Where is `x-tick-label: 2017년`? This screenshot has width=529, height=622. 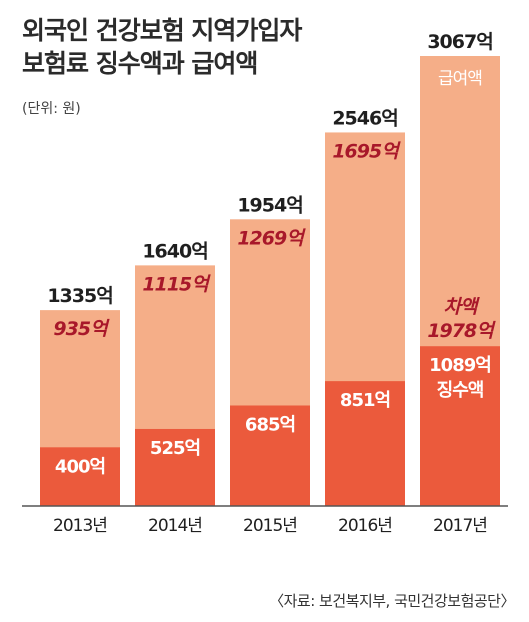 x-tick-label: 2017년 is located at coordinates (460, 526).